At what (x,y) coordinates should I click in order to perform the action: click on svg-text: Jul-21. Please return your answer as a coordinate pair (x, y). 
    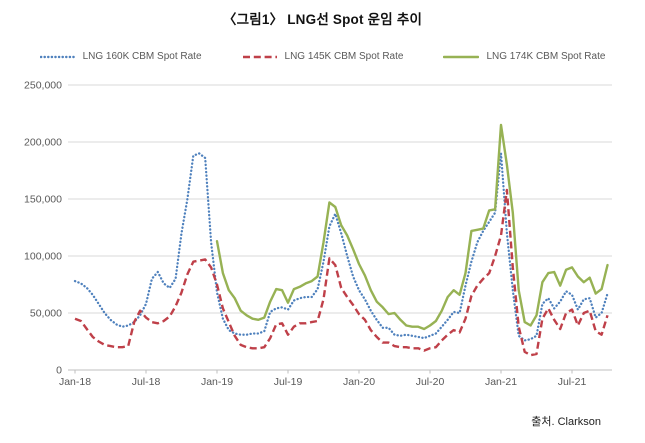
    Looking at the image, I should click on (572, 382).